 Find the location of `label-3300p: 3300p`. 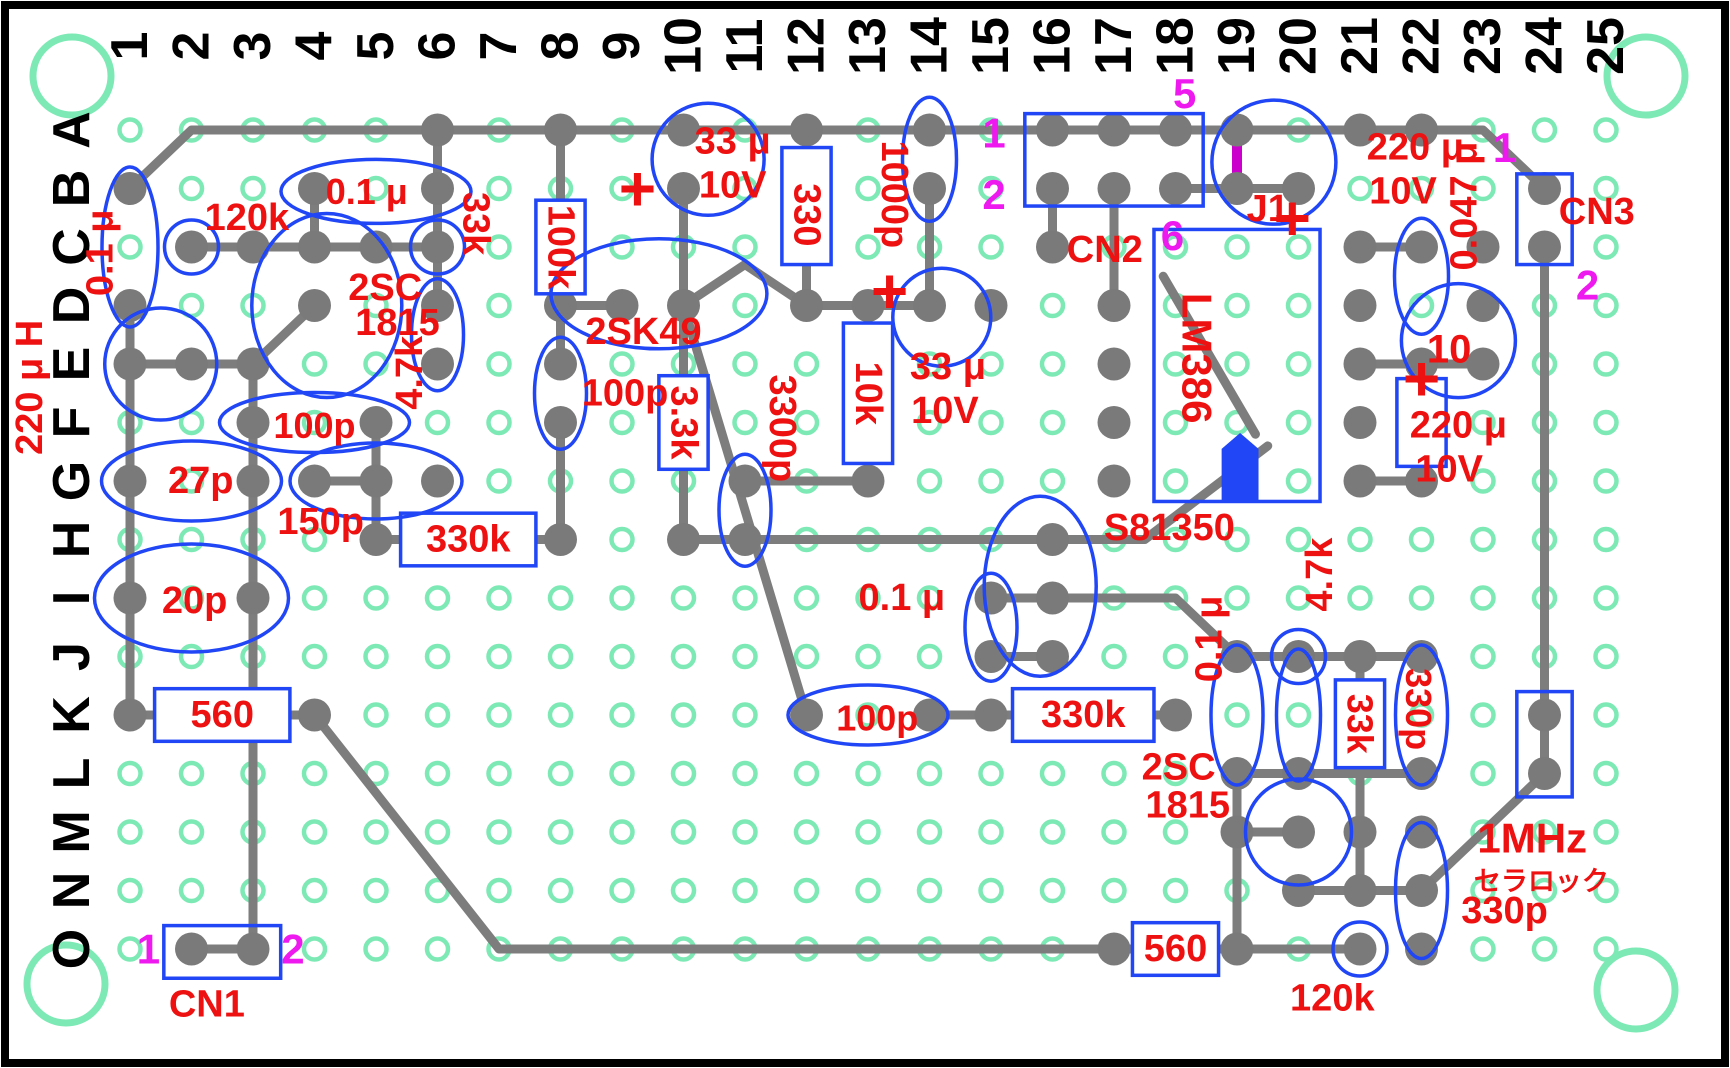

label-3300p: 3300p is located at coordinates (782, 428).